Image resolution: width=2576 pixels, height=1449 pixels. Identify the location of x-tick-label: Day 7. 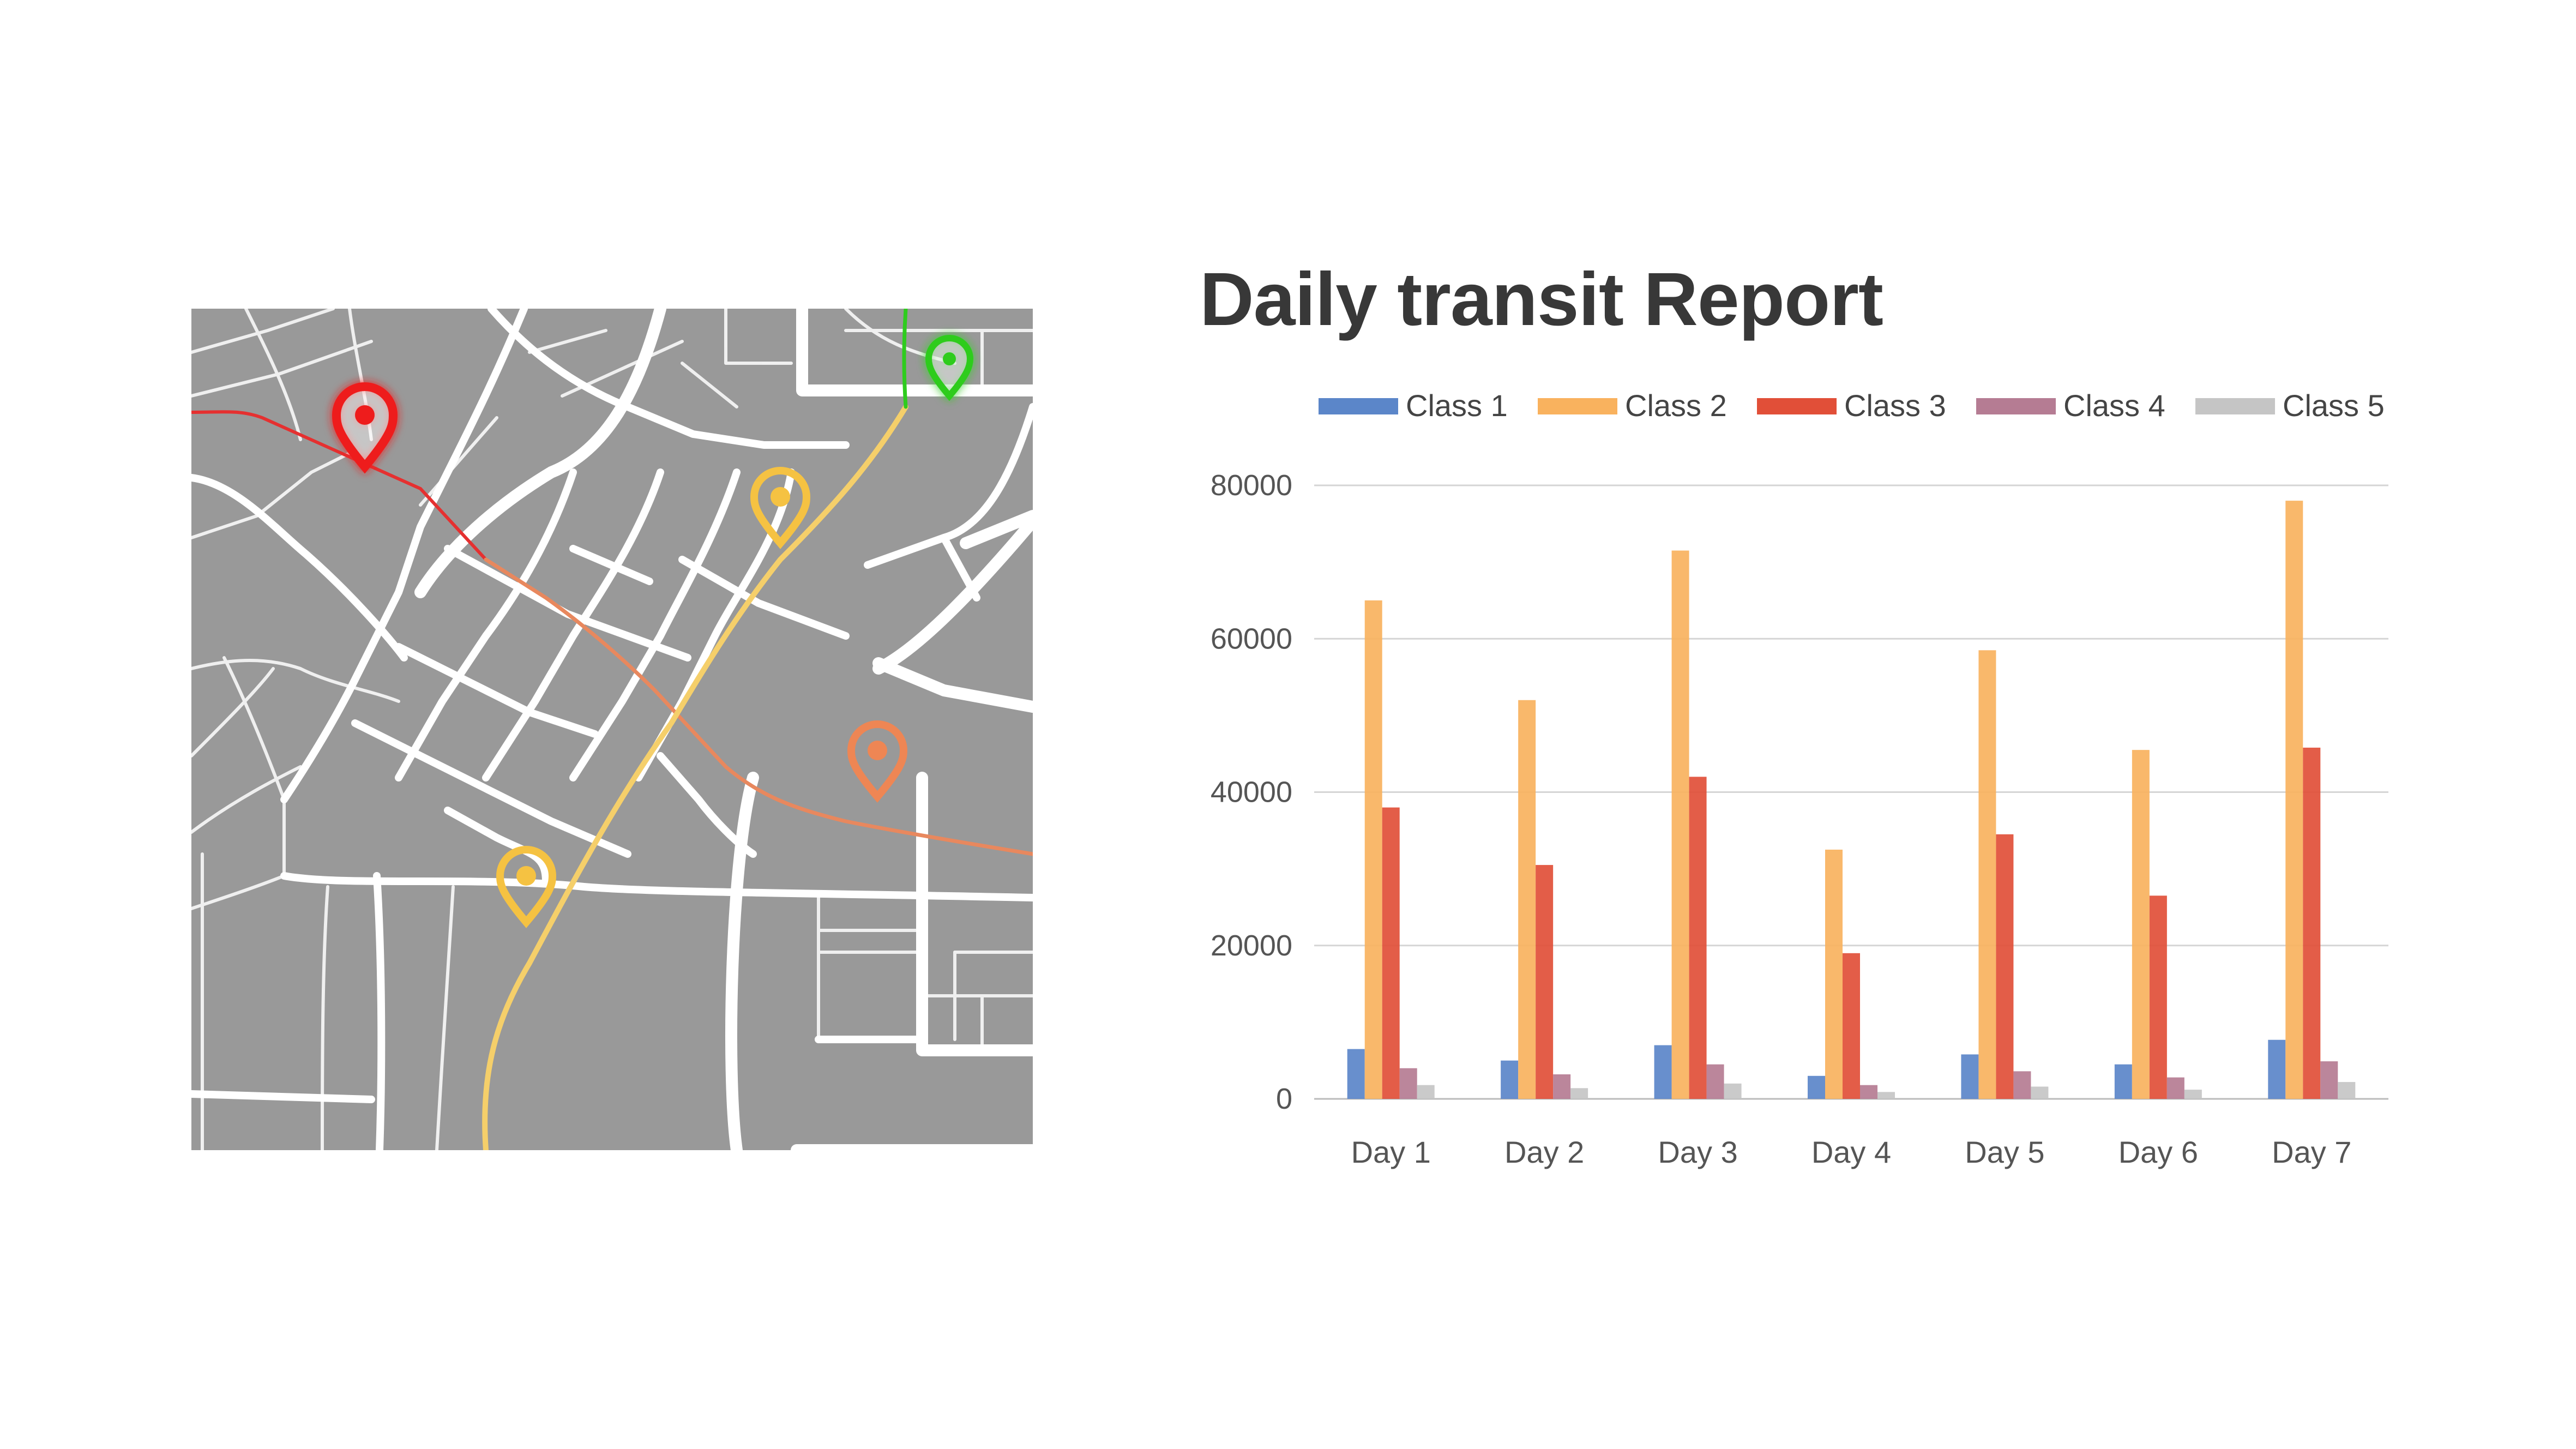
(2311, 1152).